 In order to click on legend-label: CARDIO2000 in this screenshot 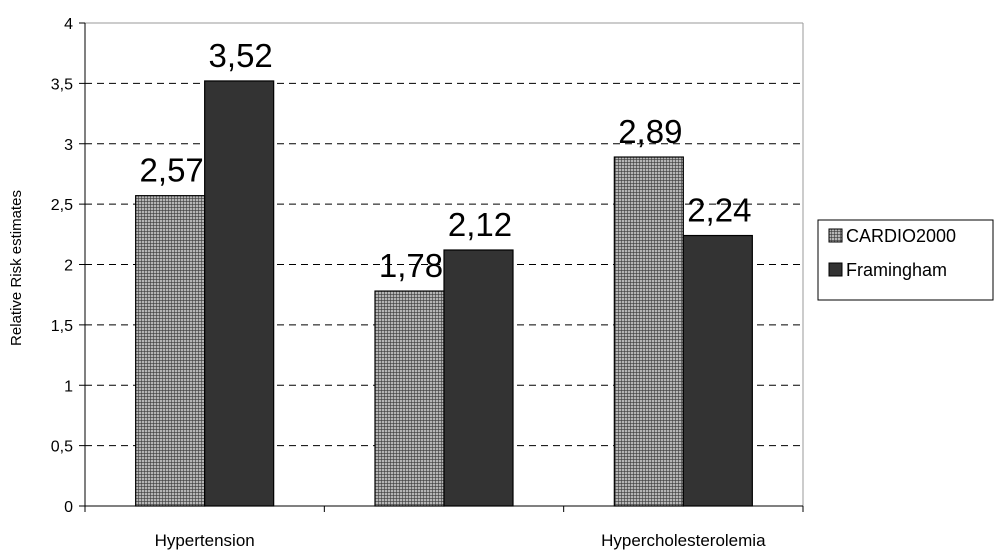, I will do `click(901, 236)`.